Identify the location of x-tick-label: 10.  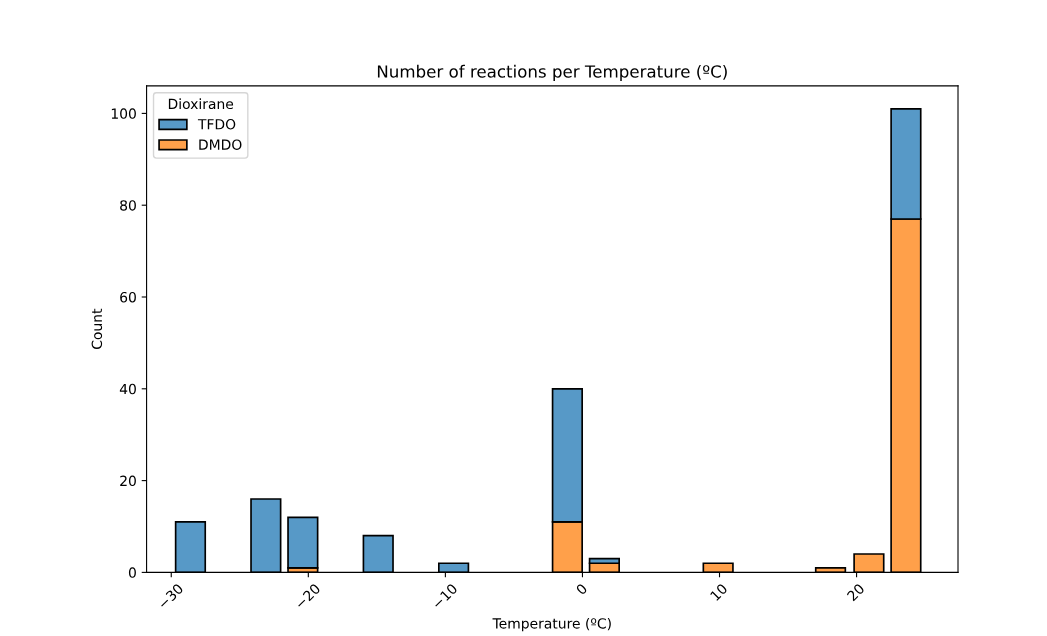
(718, 592).